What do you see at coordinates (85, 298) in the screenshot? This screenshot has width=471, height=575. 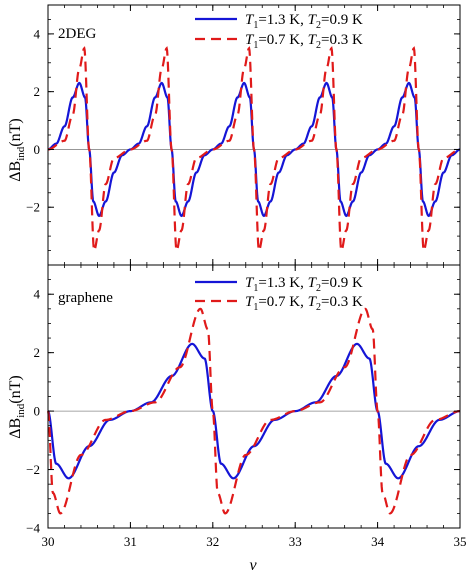 I see `panel-label-graphene: graphene` at bounding box center [85, 298].